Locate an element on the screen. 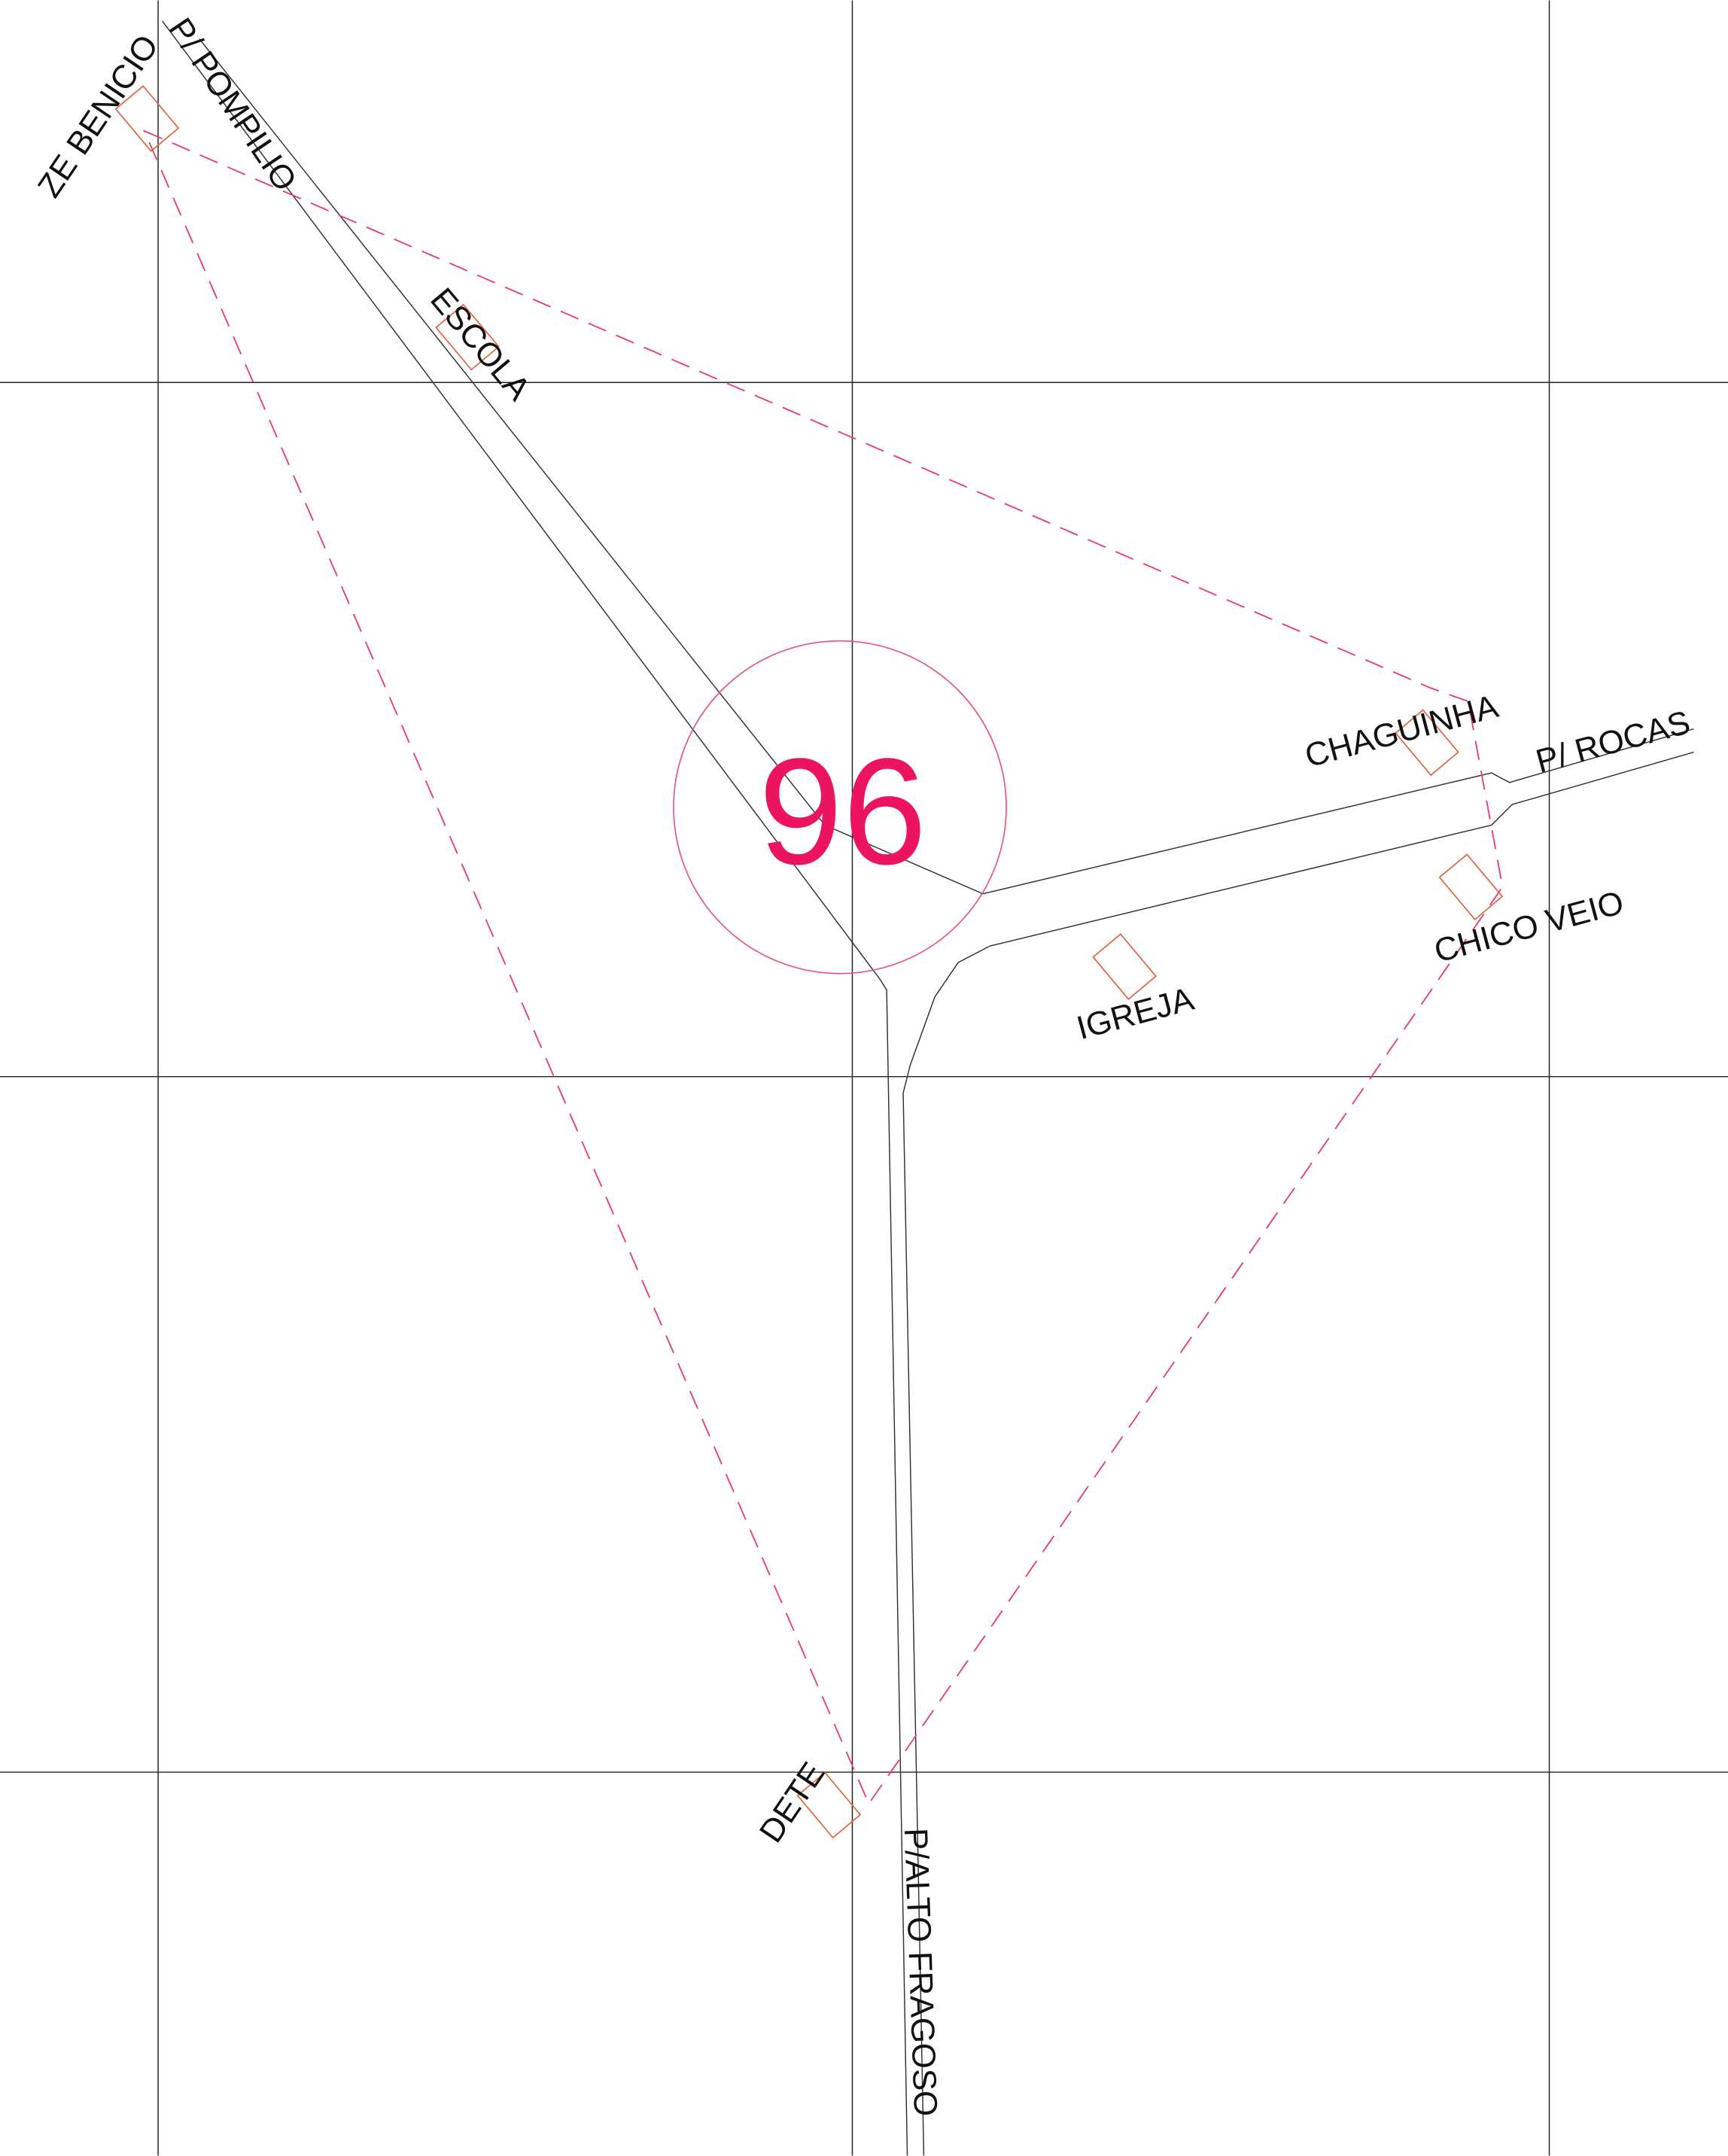  place-label: IGREJA is located at coordinates (1136, 1014).